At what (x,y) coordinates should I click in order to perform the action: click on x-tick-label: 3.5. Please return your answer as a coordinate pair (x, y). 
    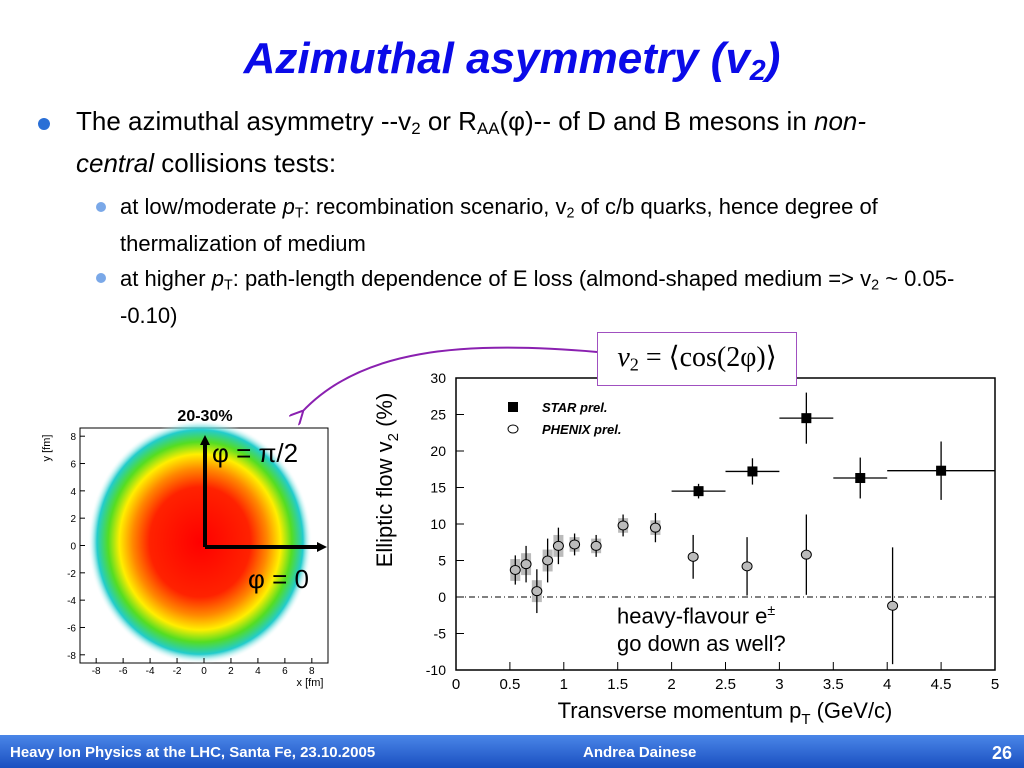
    Looking at the image, I should click on (833, 684).